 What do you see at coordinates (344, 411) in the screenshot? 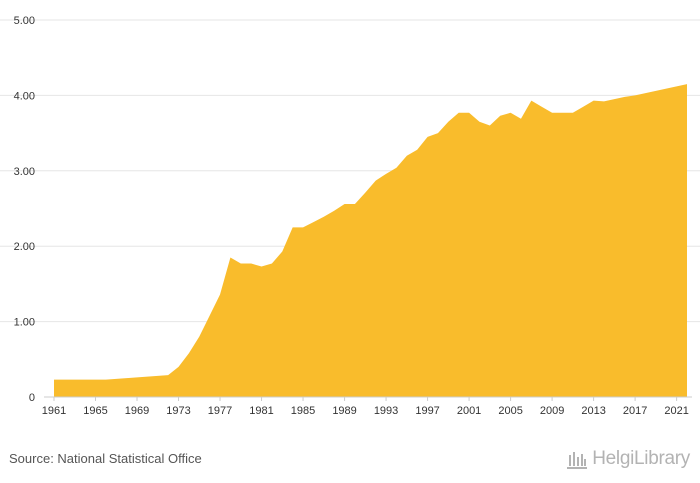
I see `x-tick-label: 1989` at bounding box center [344, 411].